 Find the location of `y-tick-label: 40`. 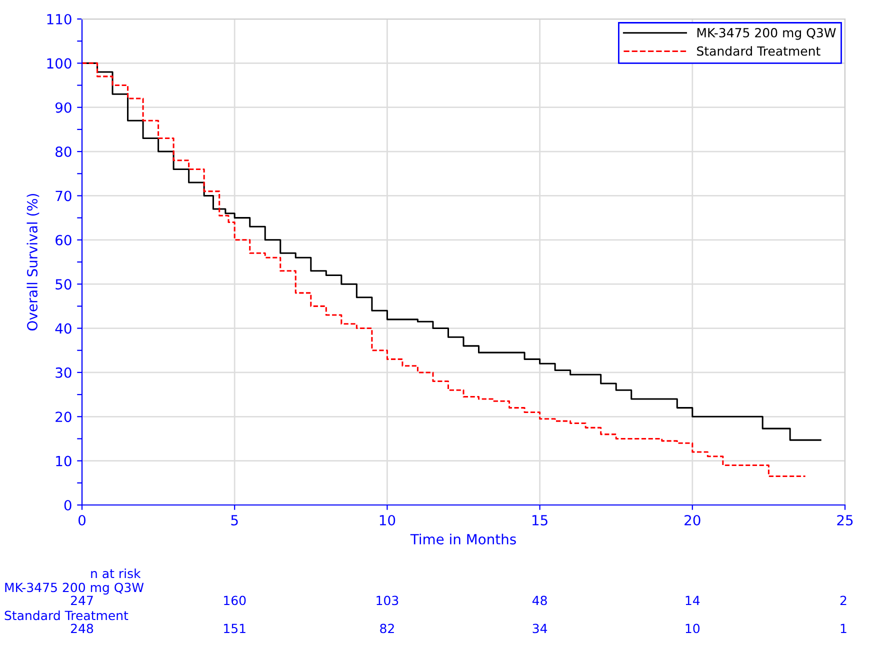

y-tick-label: 40 is located at coordinates (63, 328).